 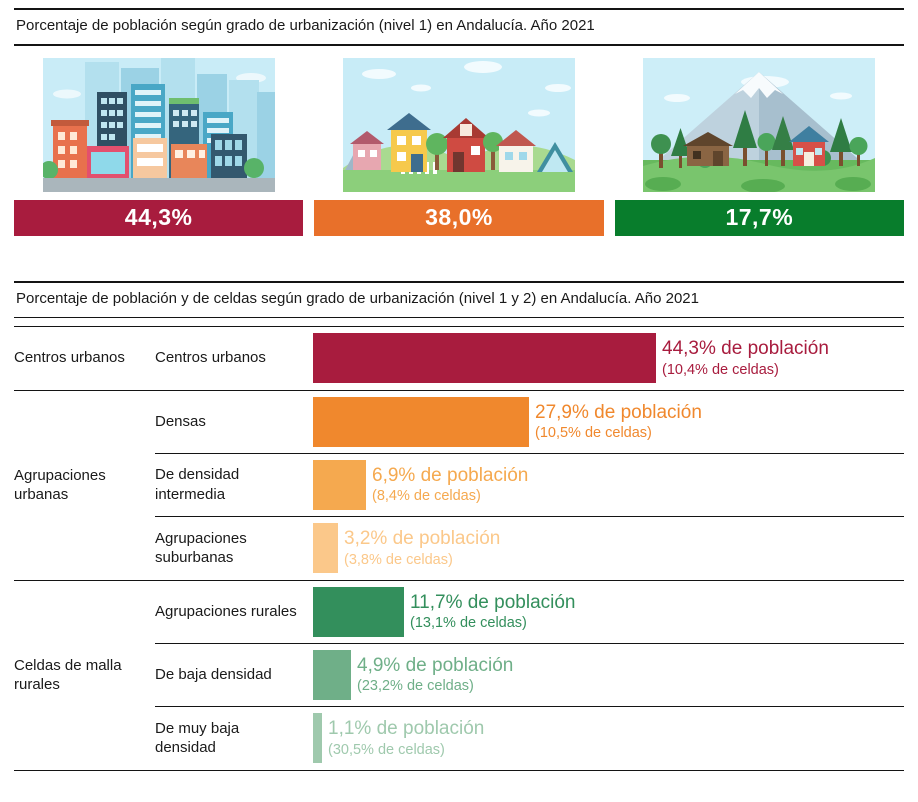 What do you see at coordinates (398, 559) in the screenshot?
I see `cells-value: (3,8% de celdas)` at bounding box center [398, 559].